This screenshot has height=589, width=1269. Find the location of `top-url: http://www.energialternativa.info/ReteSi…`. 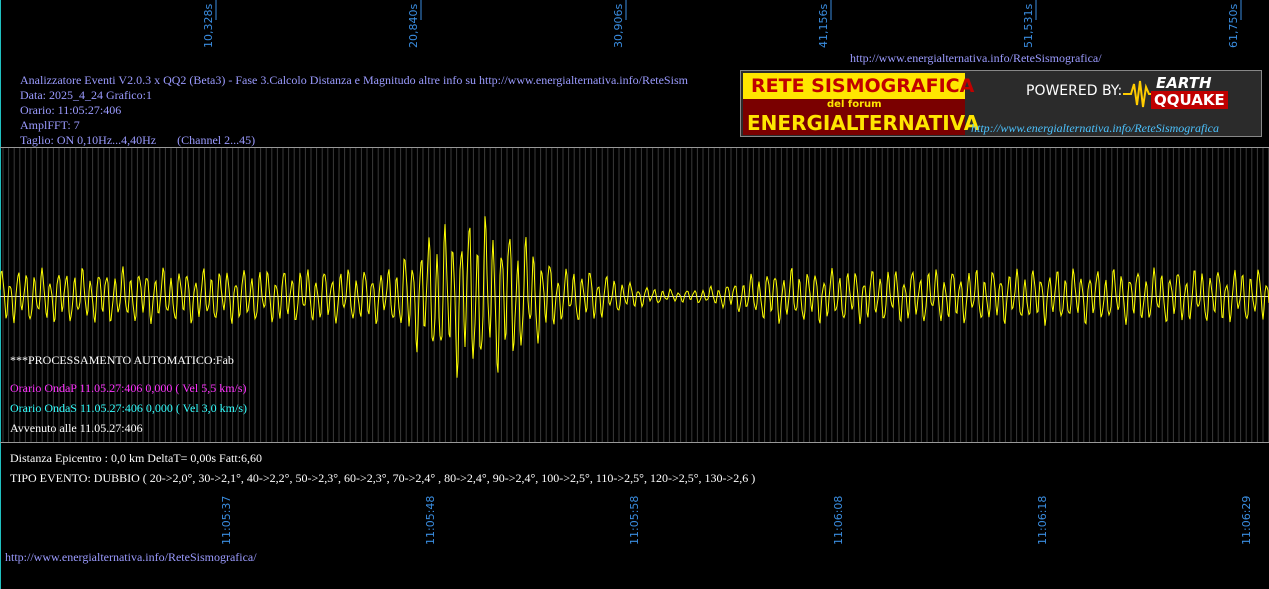

top-url: http://www.energialternativa.info/ReteSi… is located at coordinates (976, 58).